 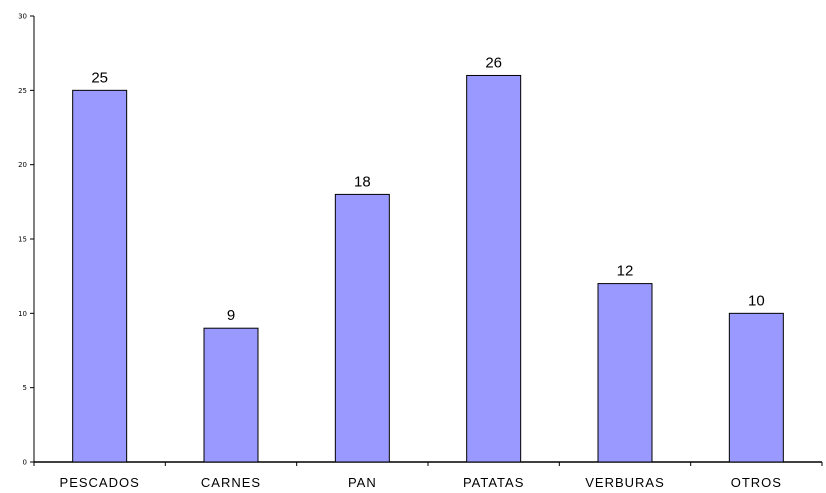 I want to click on x-tick-label: OTROS, so click(x=756, y=482).